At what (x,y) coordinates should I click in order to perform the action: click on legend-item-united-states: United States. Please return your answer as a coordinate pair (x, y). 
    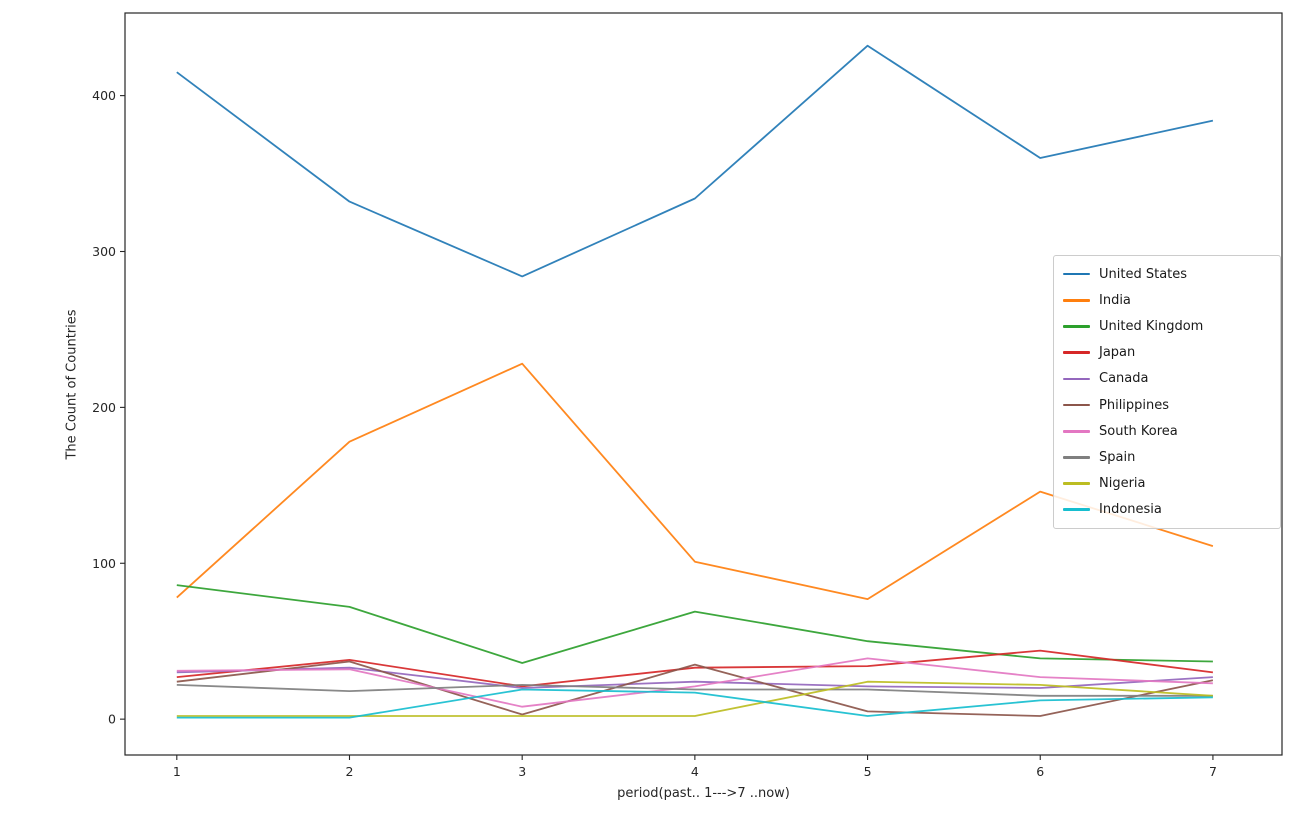
    Looking at the image, I should click on (1167, 274).